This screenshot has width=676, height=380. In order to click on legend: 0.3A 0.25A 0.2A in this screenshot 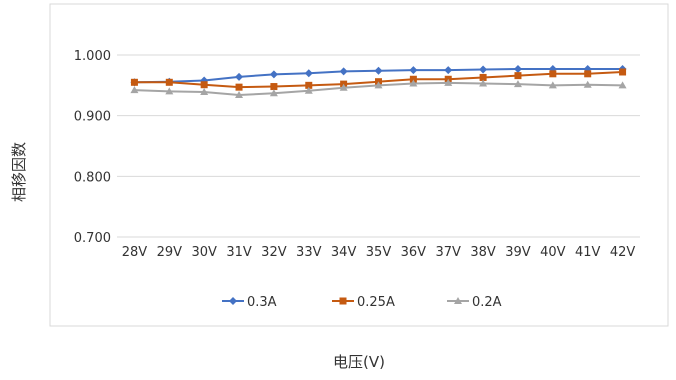, I will do `click(362, 302)`.